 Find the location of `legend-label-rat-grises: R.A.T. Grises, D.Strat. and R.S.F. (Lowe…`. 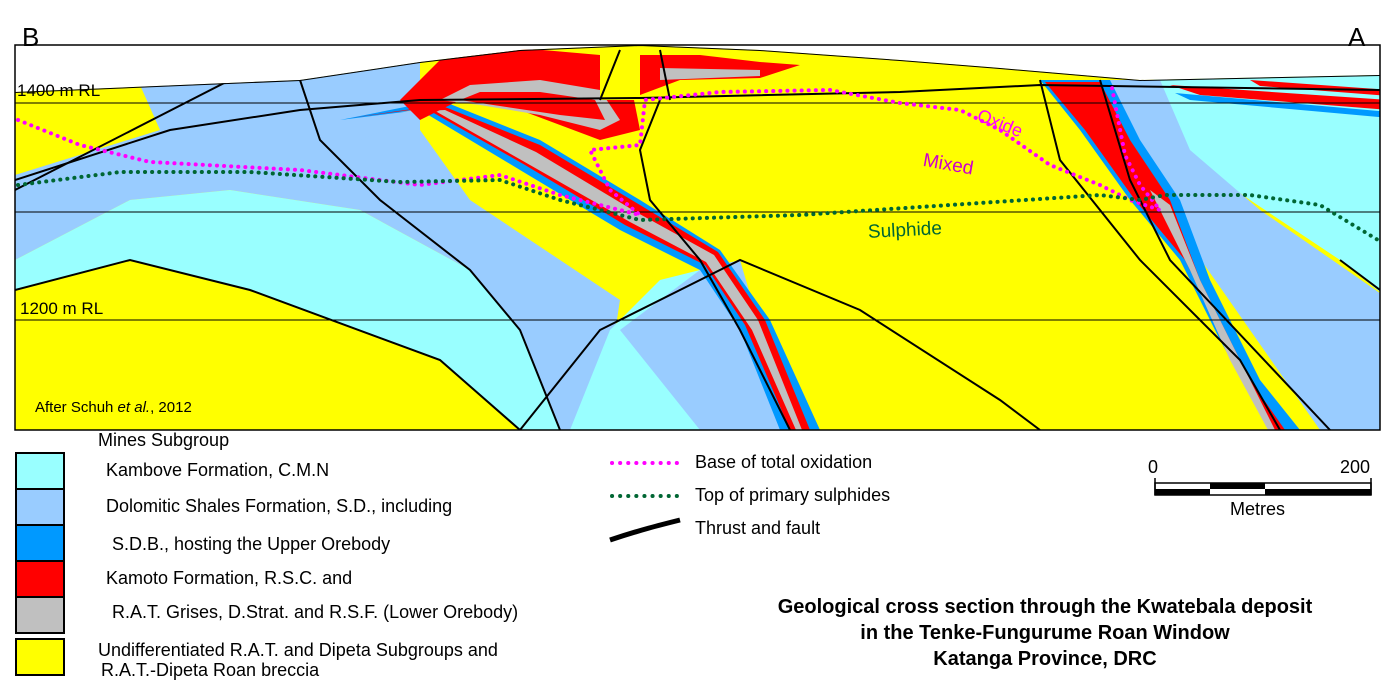

legend-label-rat-grises: R.A.T. Grises, D.Strat. and R.S.F. (Lowe… is located at coordinates (315, 612).